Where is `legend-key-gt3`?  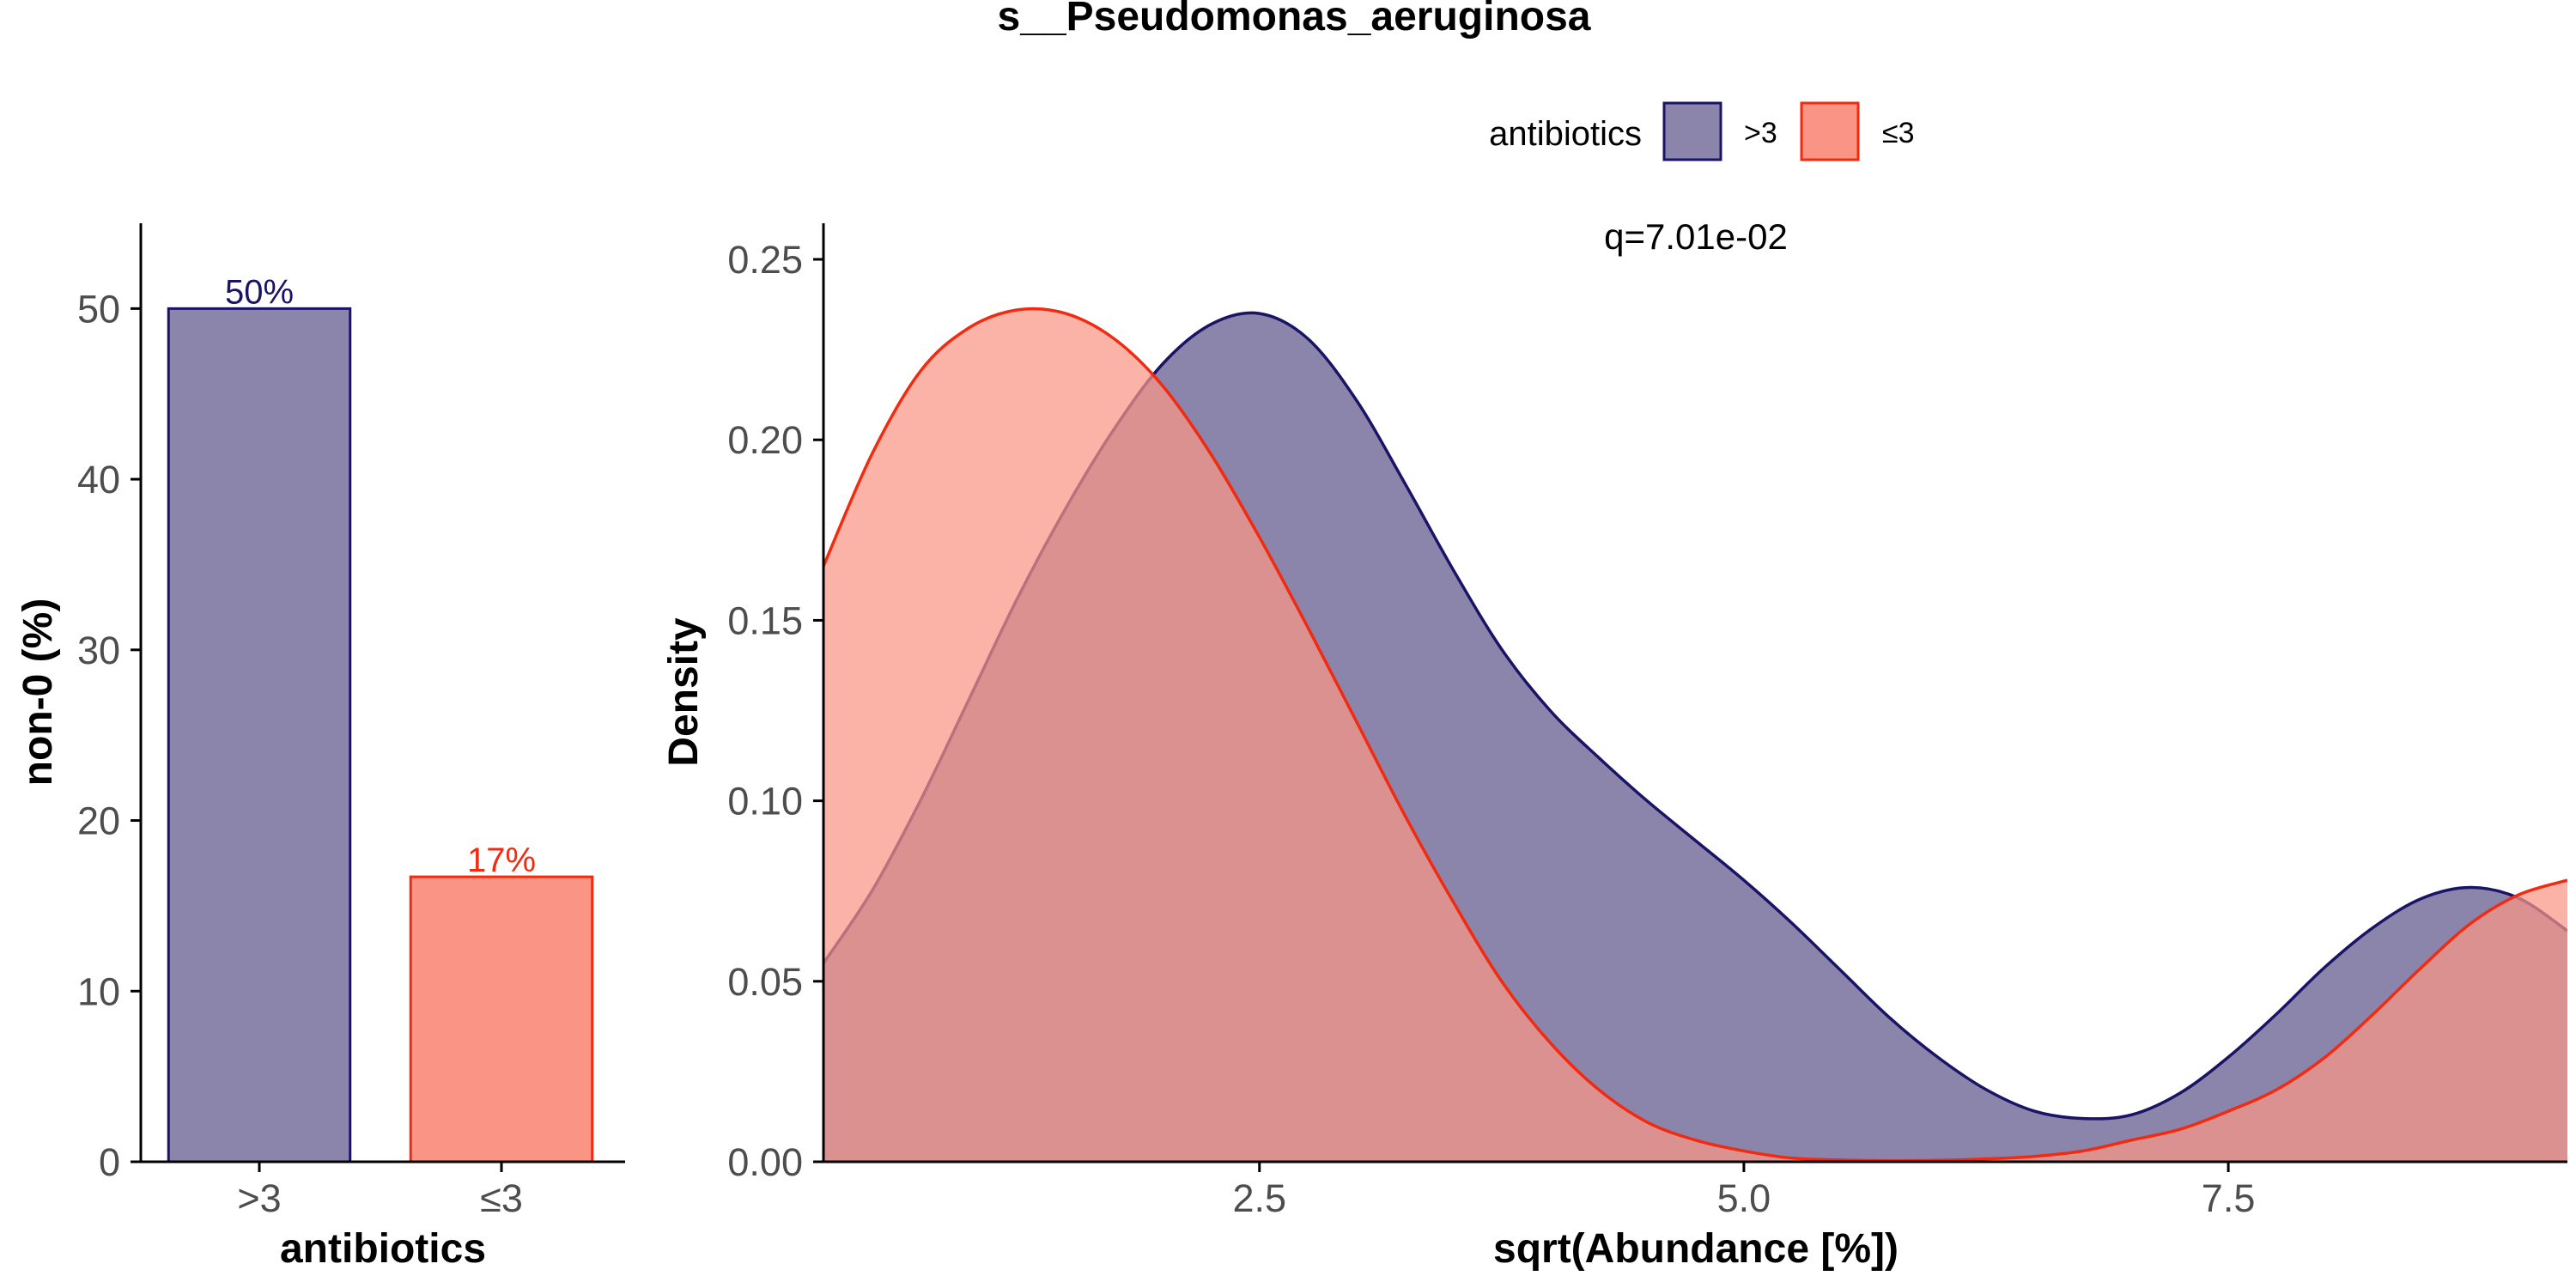
legend-key-gt3 is located at coordinates (1692, 131).